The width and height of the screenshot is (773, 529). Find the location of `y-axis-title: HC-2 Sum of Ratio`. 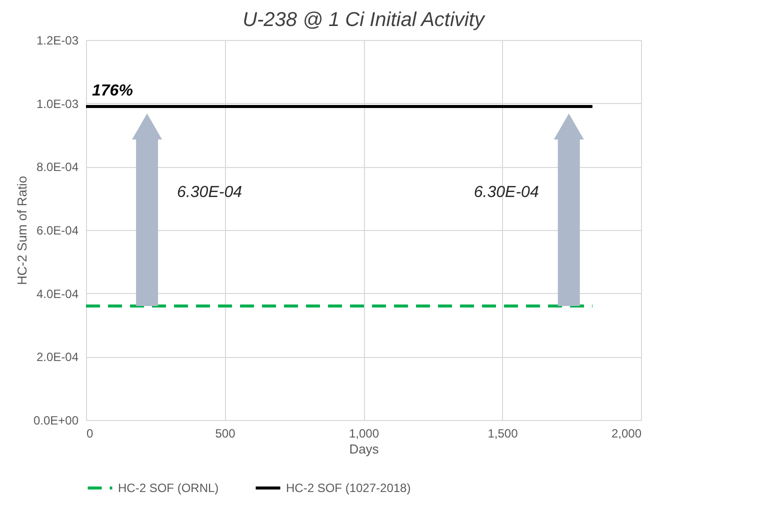

y-axis-title: HC-2 Sum of Ratio is located at coordinates (22, 231).